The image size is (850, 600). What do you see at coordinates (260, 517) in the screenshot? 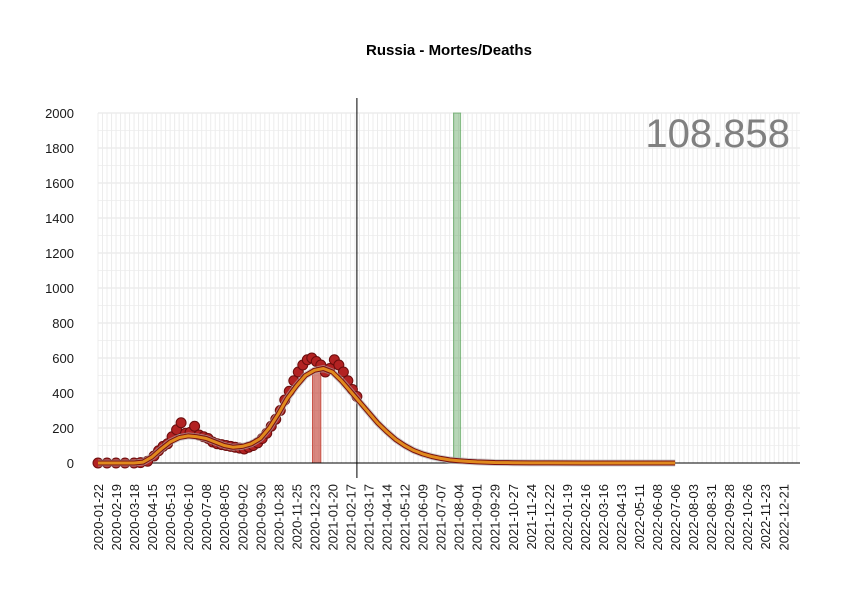
I see `x-tick-label: 2020-09-30` at bounding box center [260, 517].